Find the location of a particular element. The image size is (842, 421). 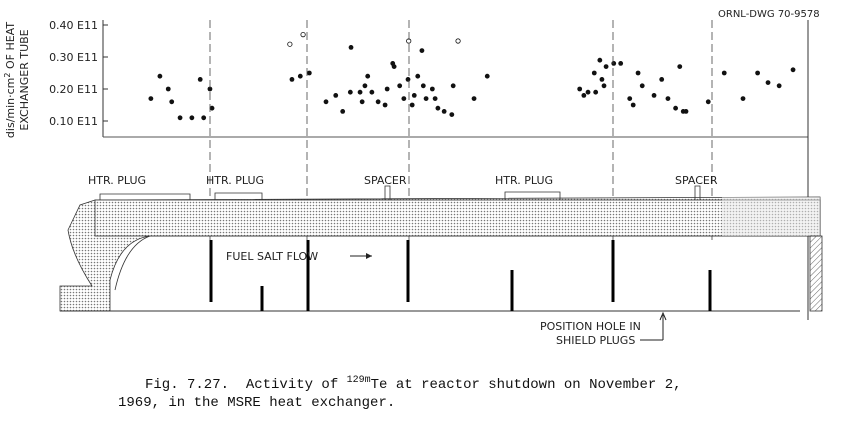

y-label-sup: 2 is located at coordinates (7, 75).